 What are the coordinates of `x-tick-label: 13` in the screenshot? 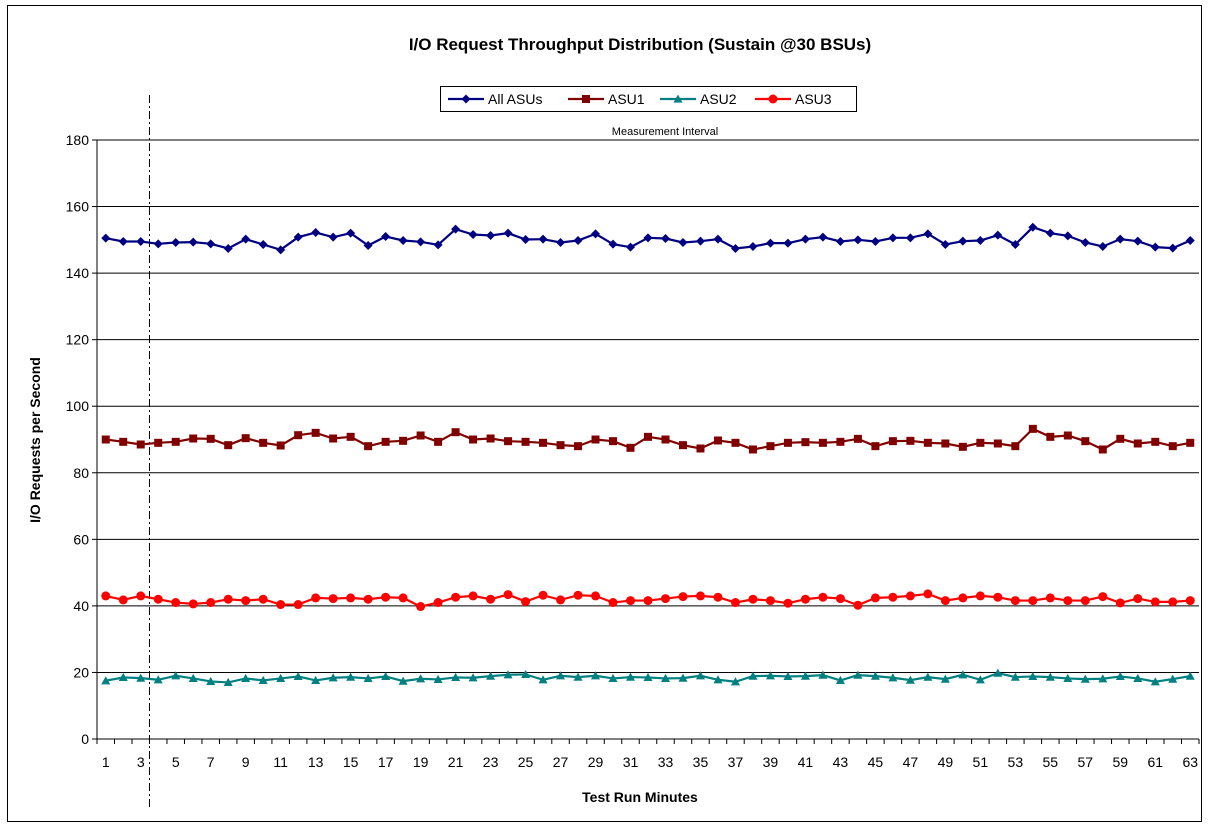 It's located at (316, 762).